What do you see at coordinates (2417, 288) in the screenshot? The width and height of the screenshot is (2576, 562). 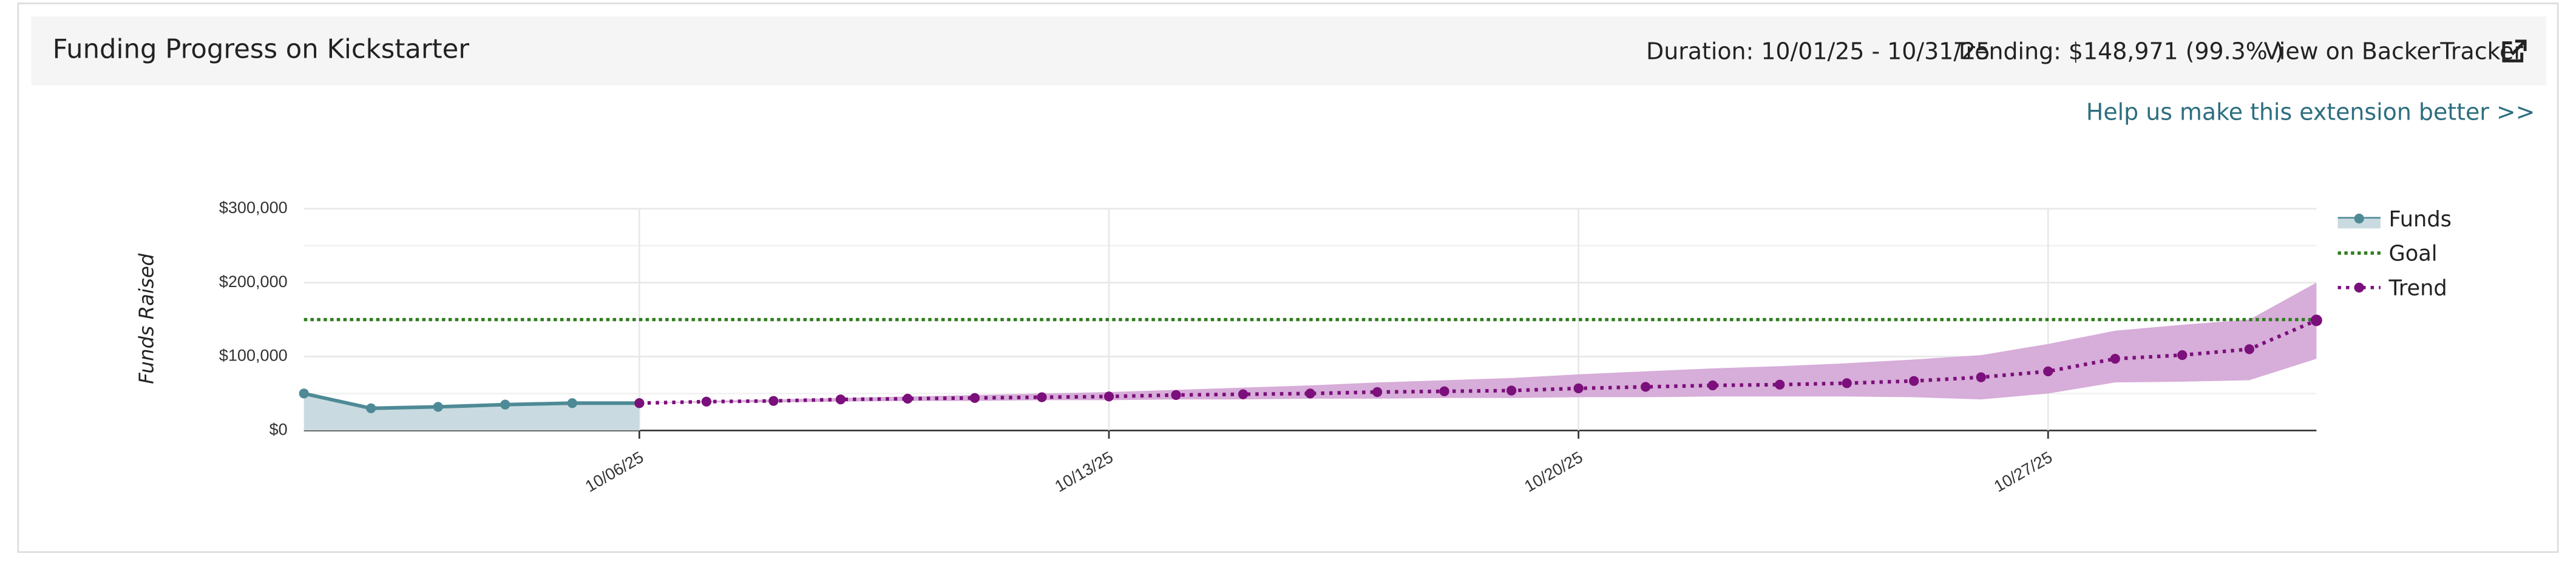 I see `legend-label: Trend` at bounding box center [2417, 288].